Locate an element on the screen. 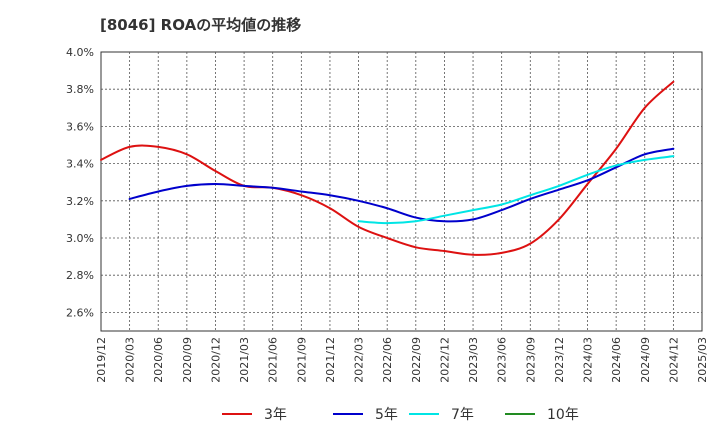 The height and width of the screenshot is (444, 720). x-tick-label: 2024/03 is located at coordinates (588, 360).